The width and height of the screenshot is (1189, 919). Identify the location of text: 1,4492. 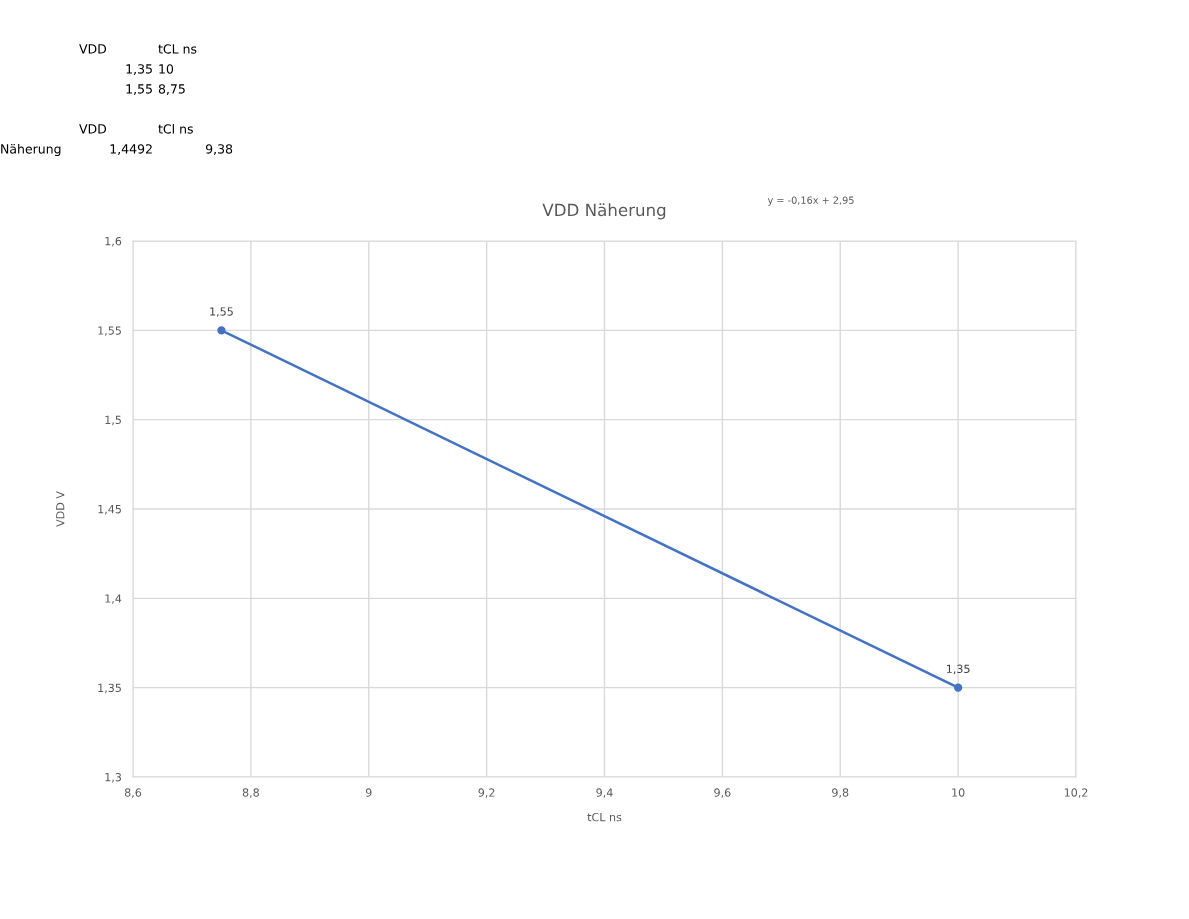
(131, 149).